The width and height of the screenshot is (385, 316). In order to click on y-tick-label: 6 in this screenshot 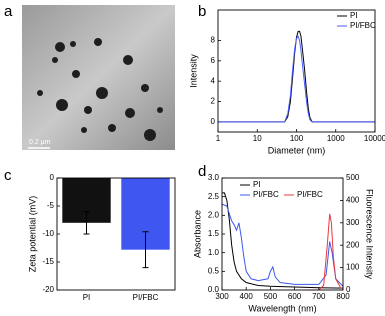, I will do `click(213, 60)`.